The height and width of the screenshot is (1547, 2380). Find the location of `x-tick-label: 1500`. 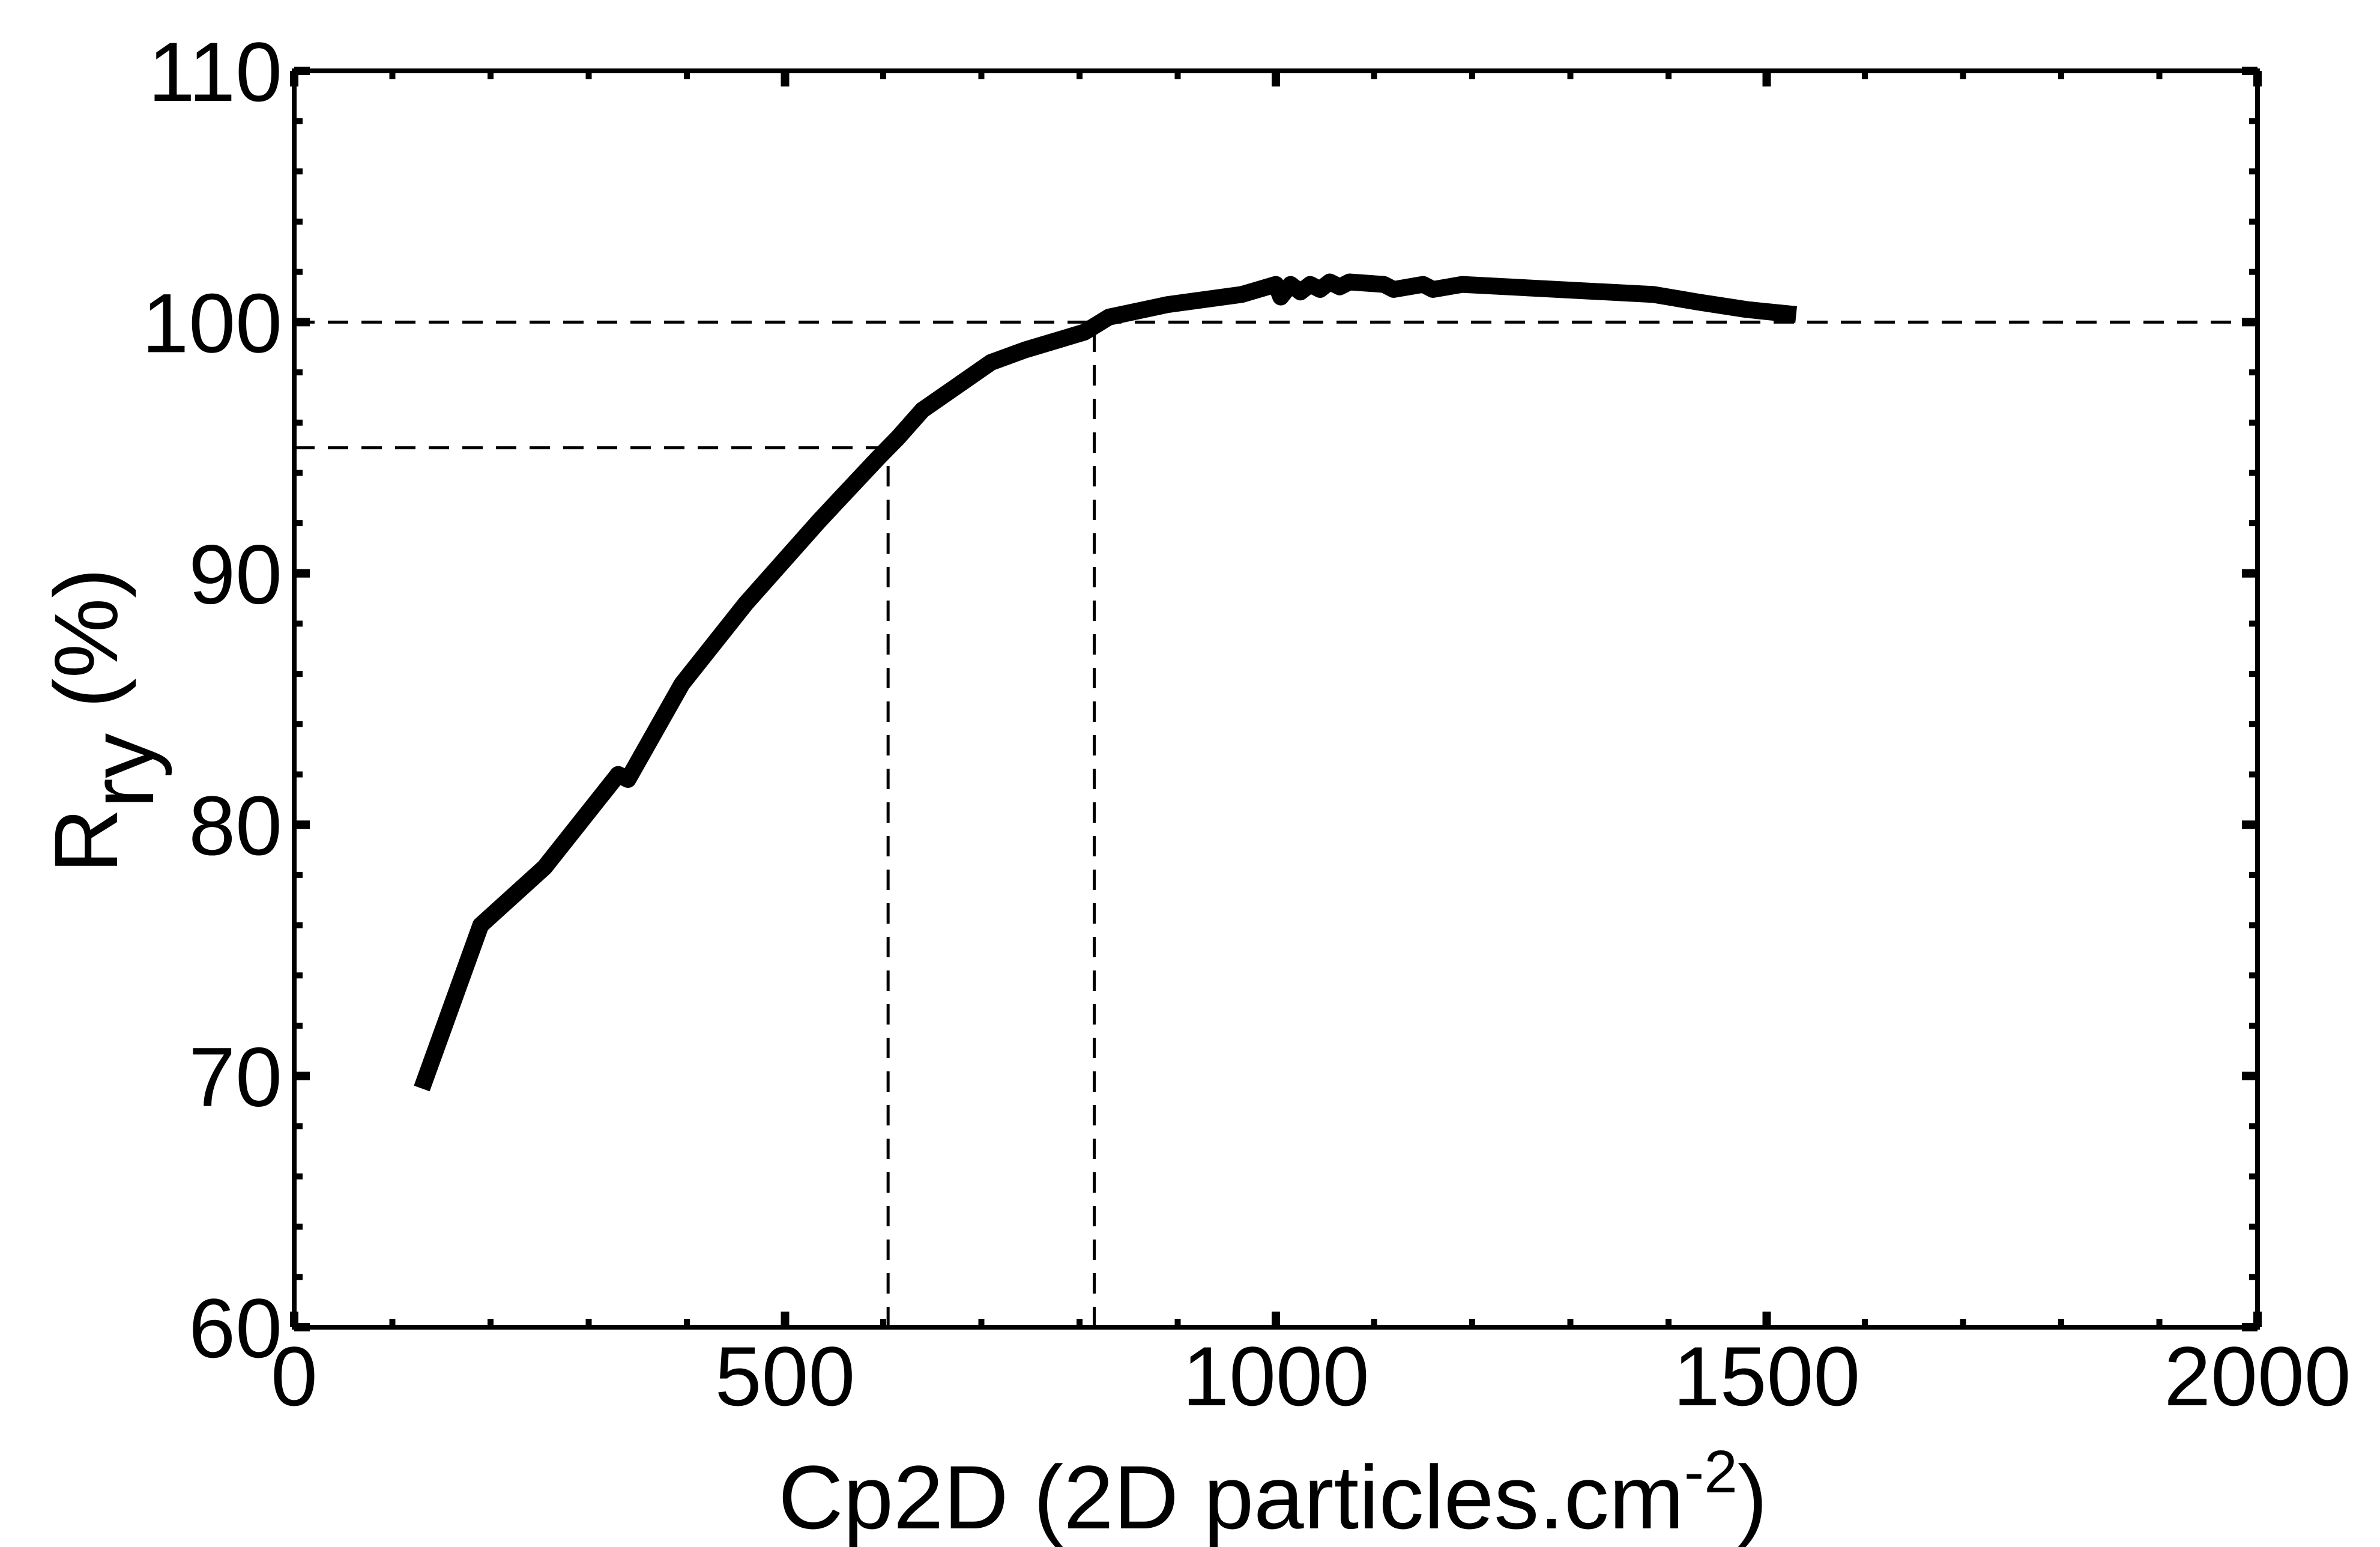

x-tick-label: 1500 is located at coordinates (1767, 1376).